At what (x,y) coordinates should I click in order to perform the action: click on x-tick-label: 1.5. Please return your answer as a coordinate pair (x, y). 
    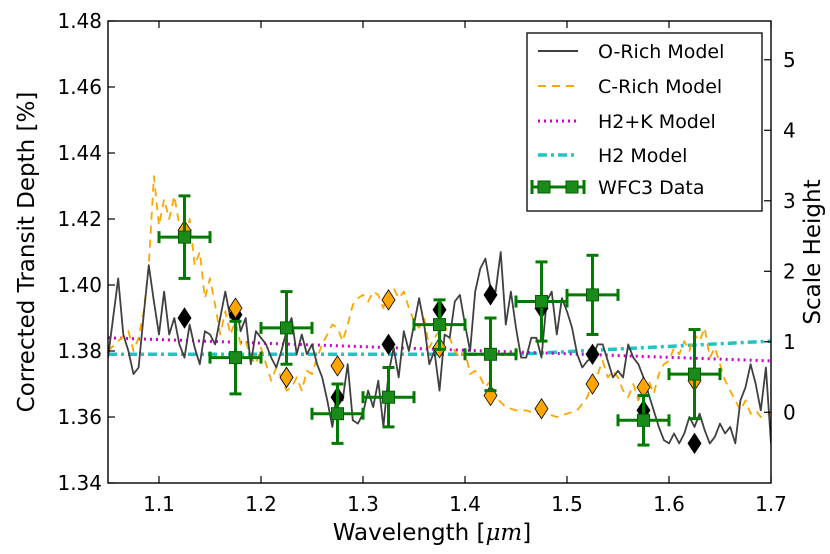
    Looking at the image, I should click on (567, 504).